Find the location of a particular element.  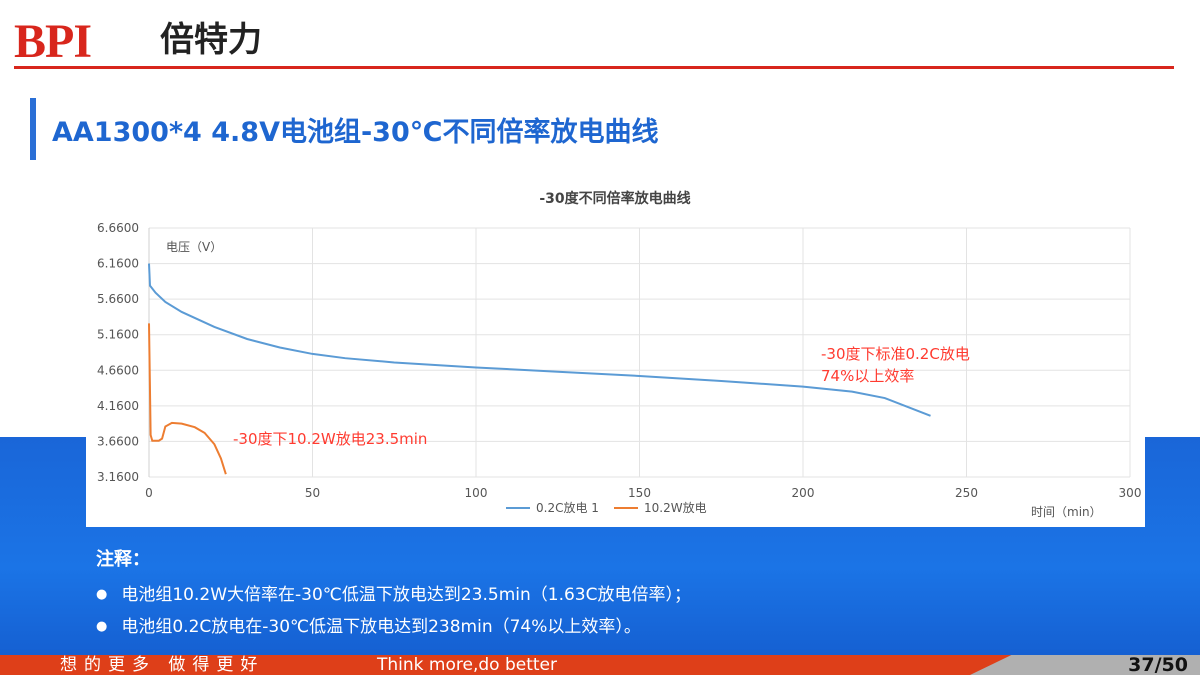

annotation: -30度下10.2W放电23.5min is located at coordinates (330, 439).